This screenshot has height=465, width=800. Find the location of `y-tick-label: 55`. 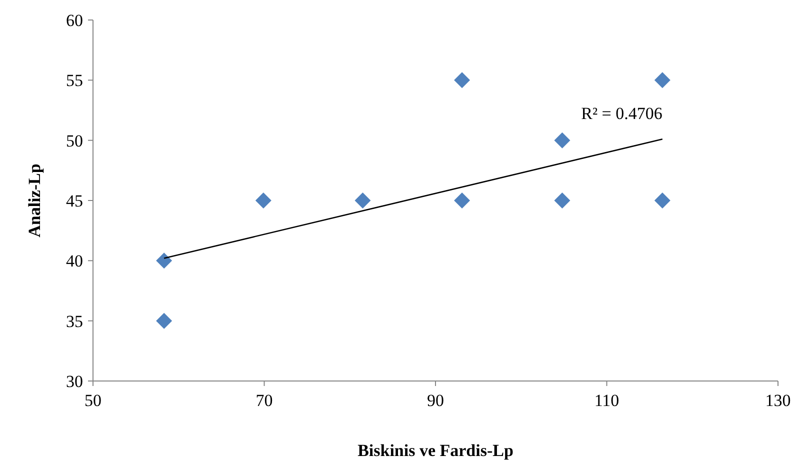

y-tick-label: 55 is located at coordinates (74, 80).